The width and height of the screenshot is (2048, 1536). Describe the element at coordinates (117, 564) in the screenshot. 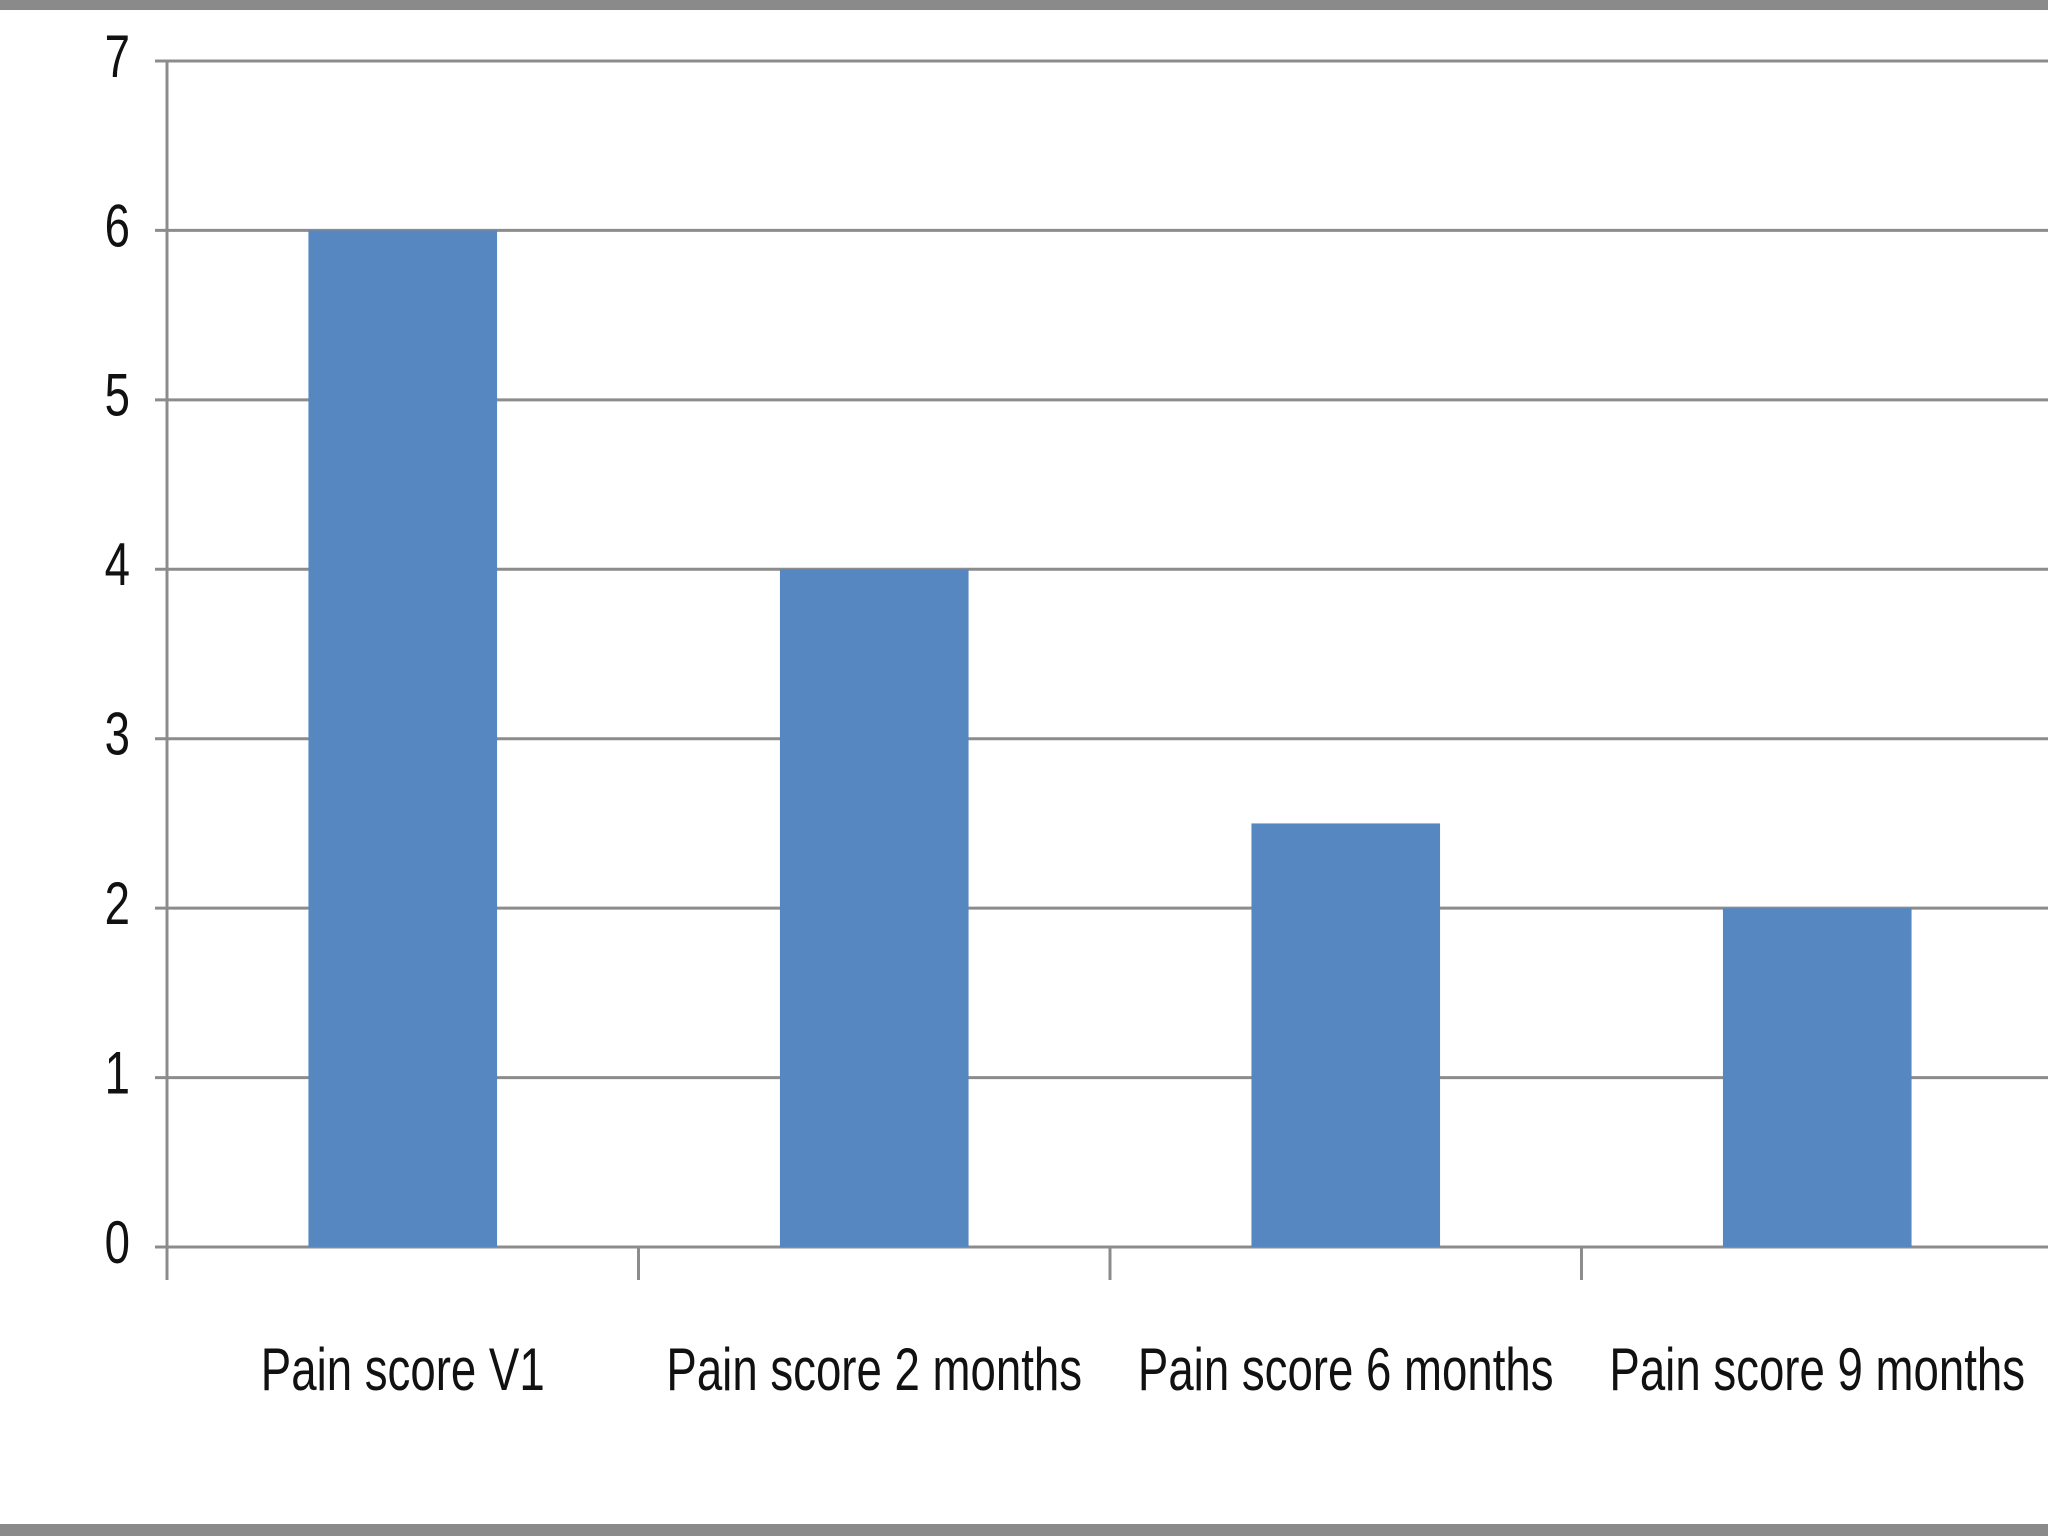

I see `y-tick-label: 4` at that location.